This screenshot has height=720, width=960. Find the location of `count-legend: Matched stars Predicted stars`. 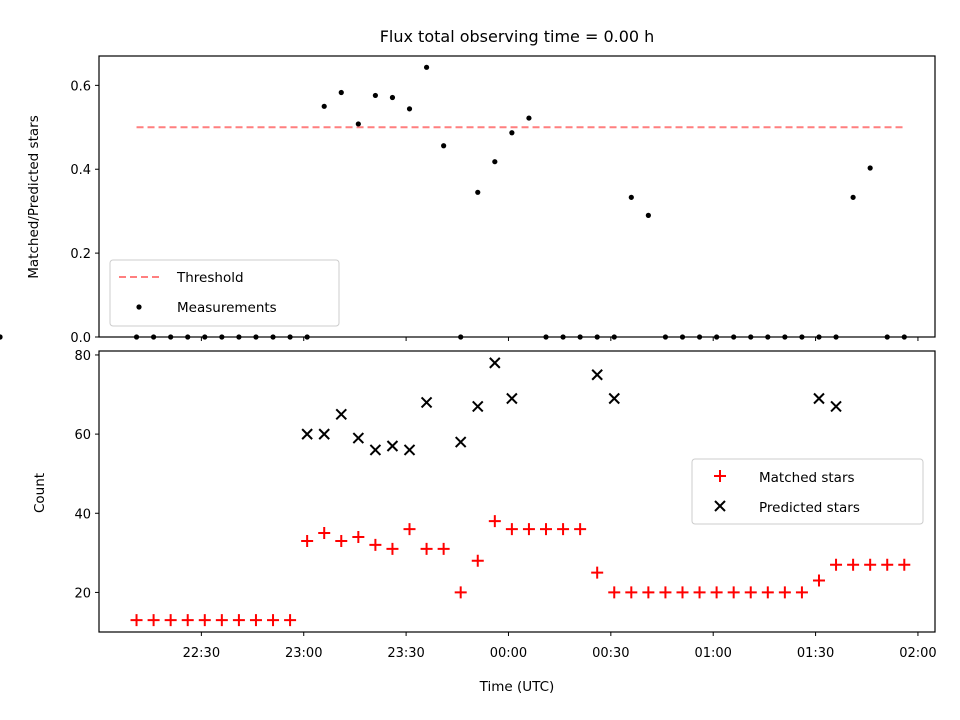

count-legend: Matched stars Predicted stars is located at coordinates (807, 491).